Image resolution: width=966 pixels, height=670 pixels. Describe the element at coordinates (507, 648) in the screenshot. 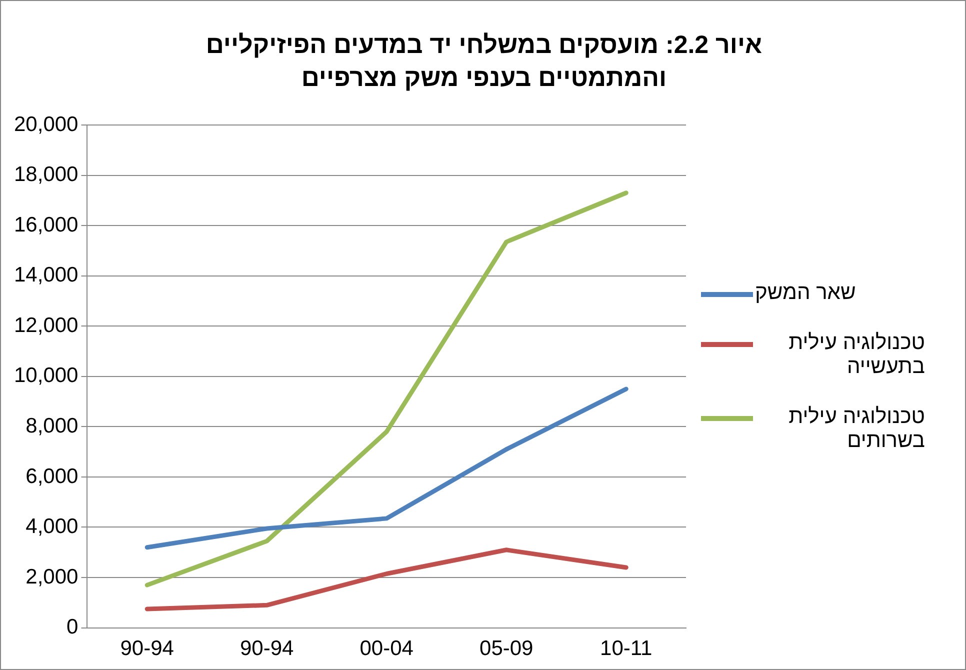

I see `x-tick-label: 05-09` at that location.